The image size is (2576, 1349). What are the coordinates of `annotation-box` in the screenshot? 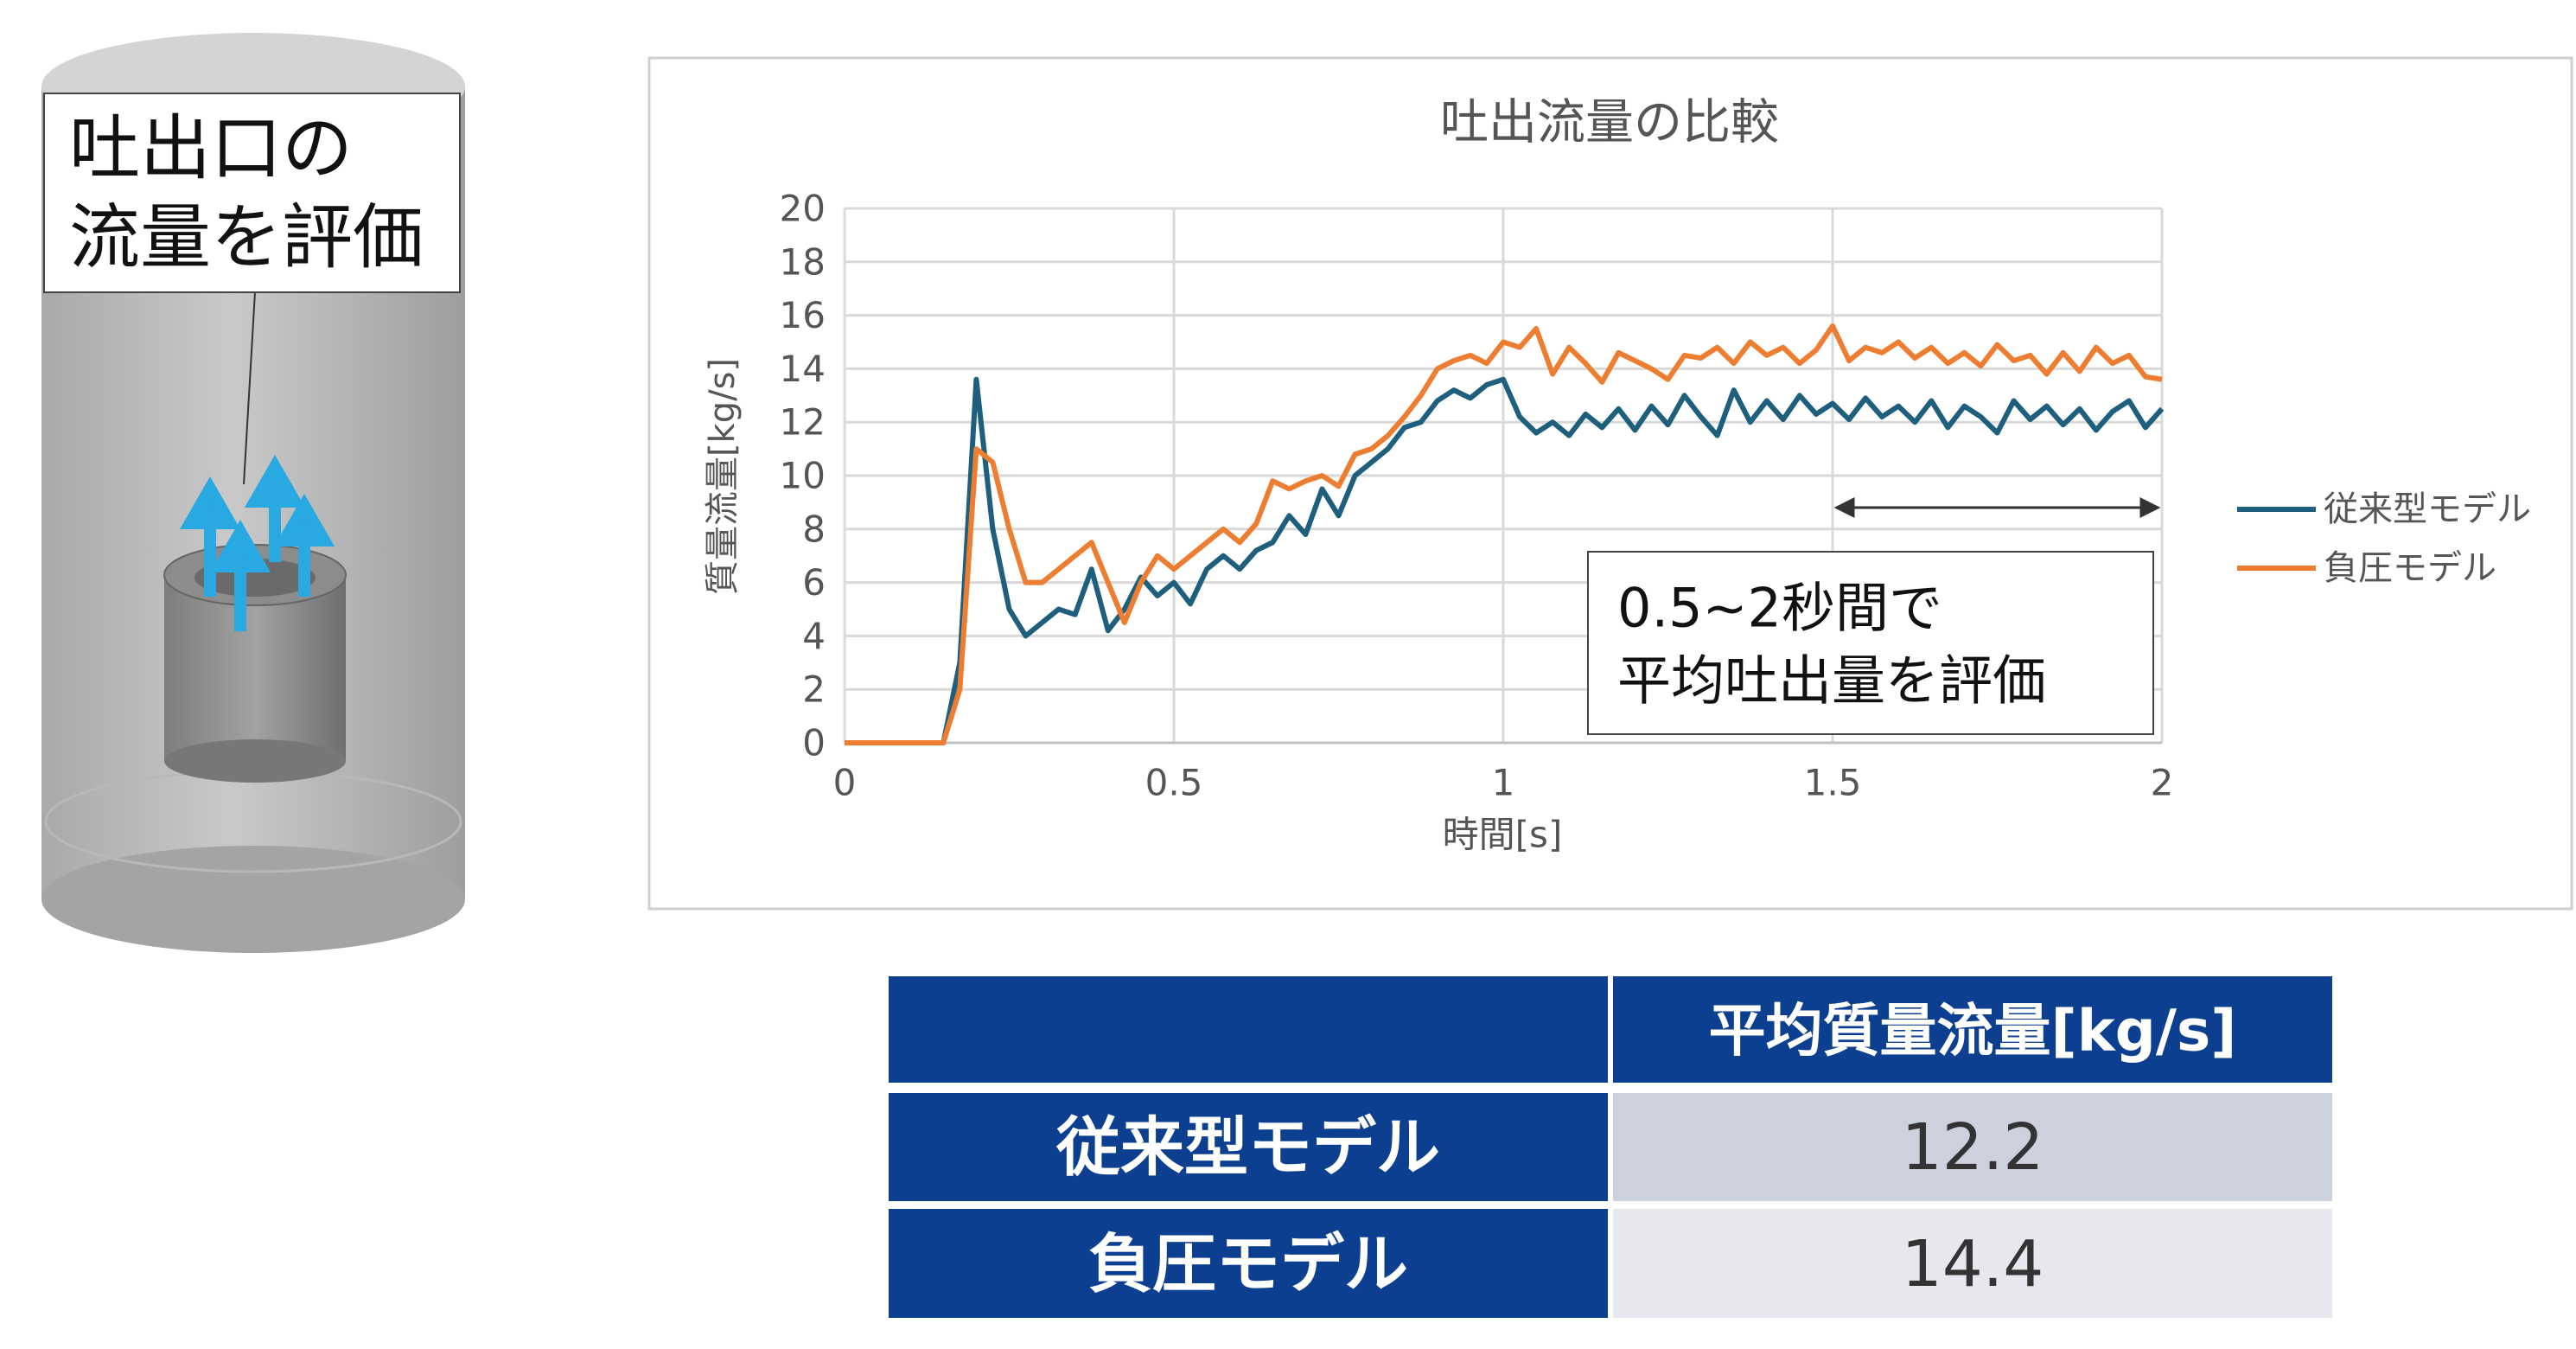 It's located at (1870, 643).